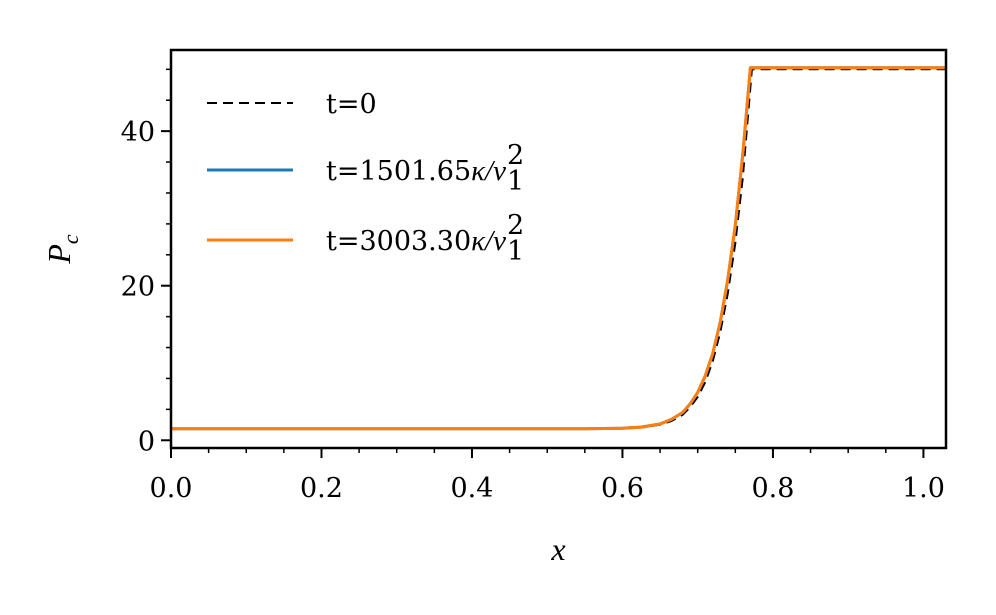  Describe the element at coordinates (62, 249) in the screenshot. I see `y-axis-label: Pc` at that location.